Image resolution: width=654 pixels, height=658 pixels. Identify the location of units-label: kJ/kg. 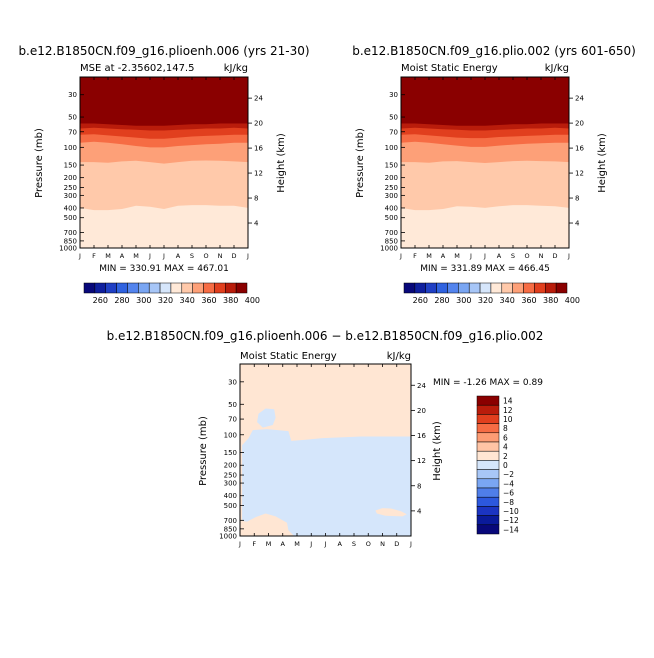
(557, 68).